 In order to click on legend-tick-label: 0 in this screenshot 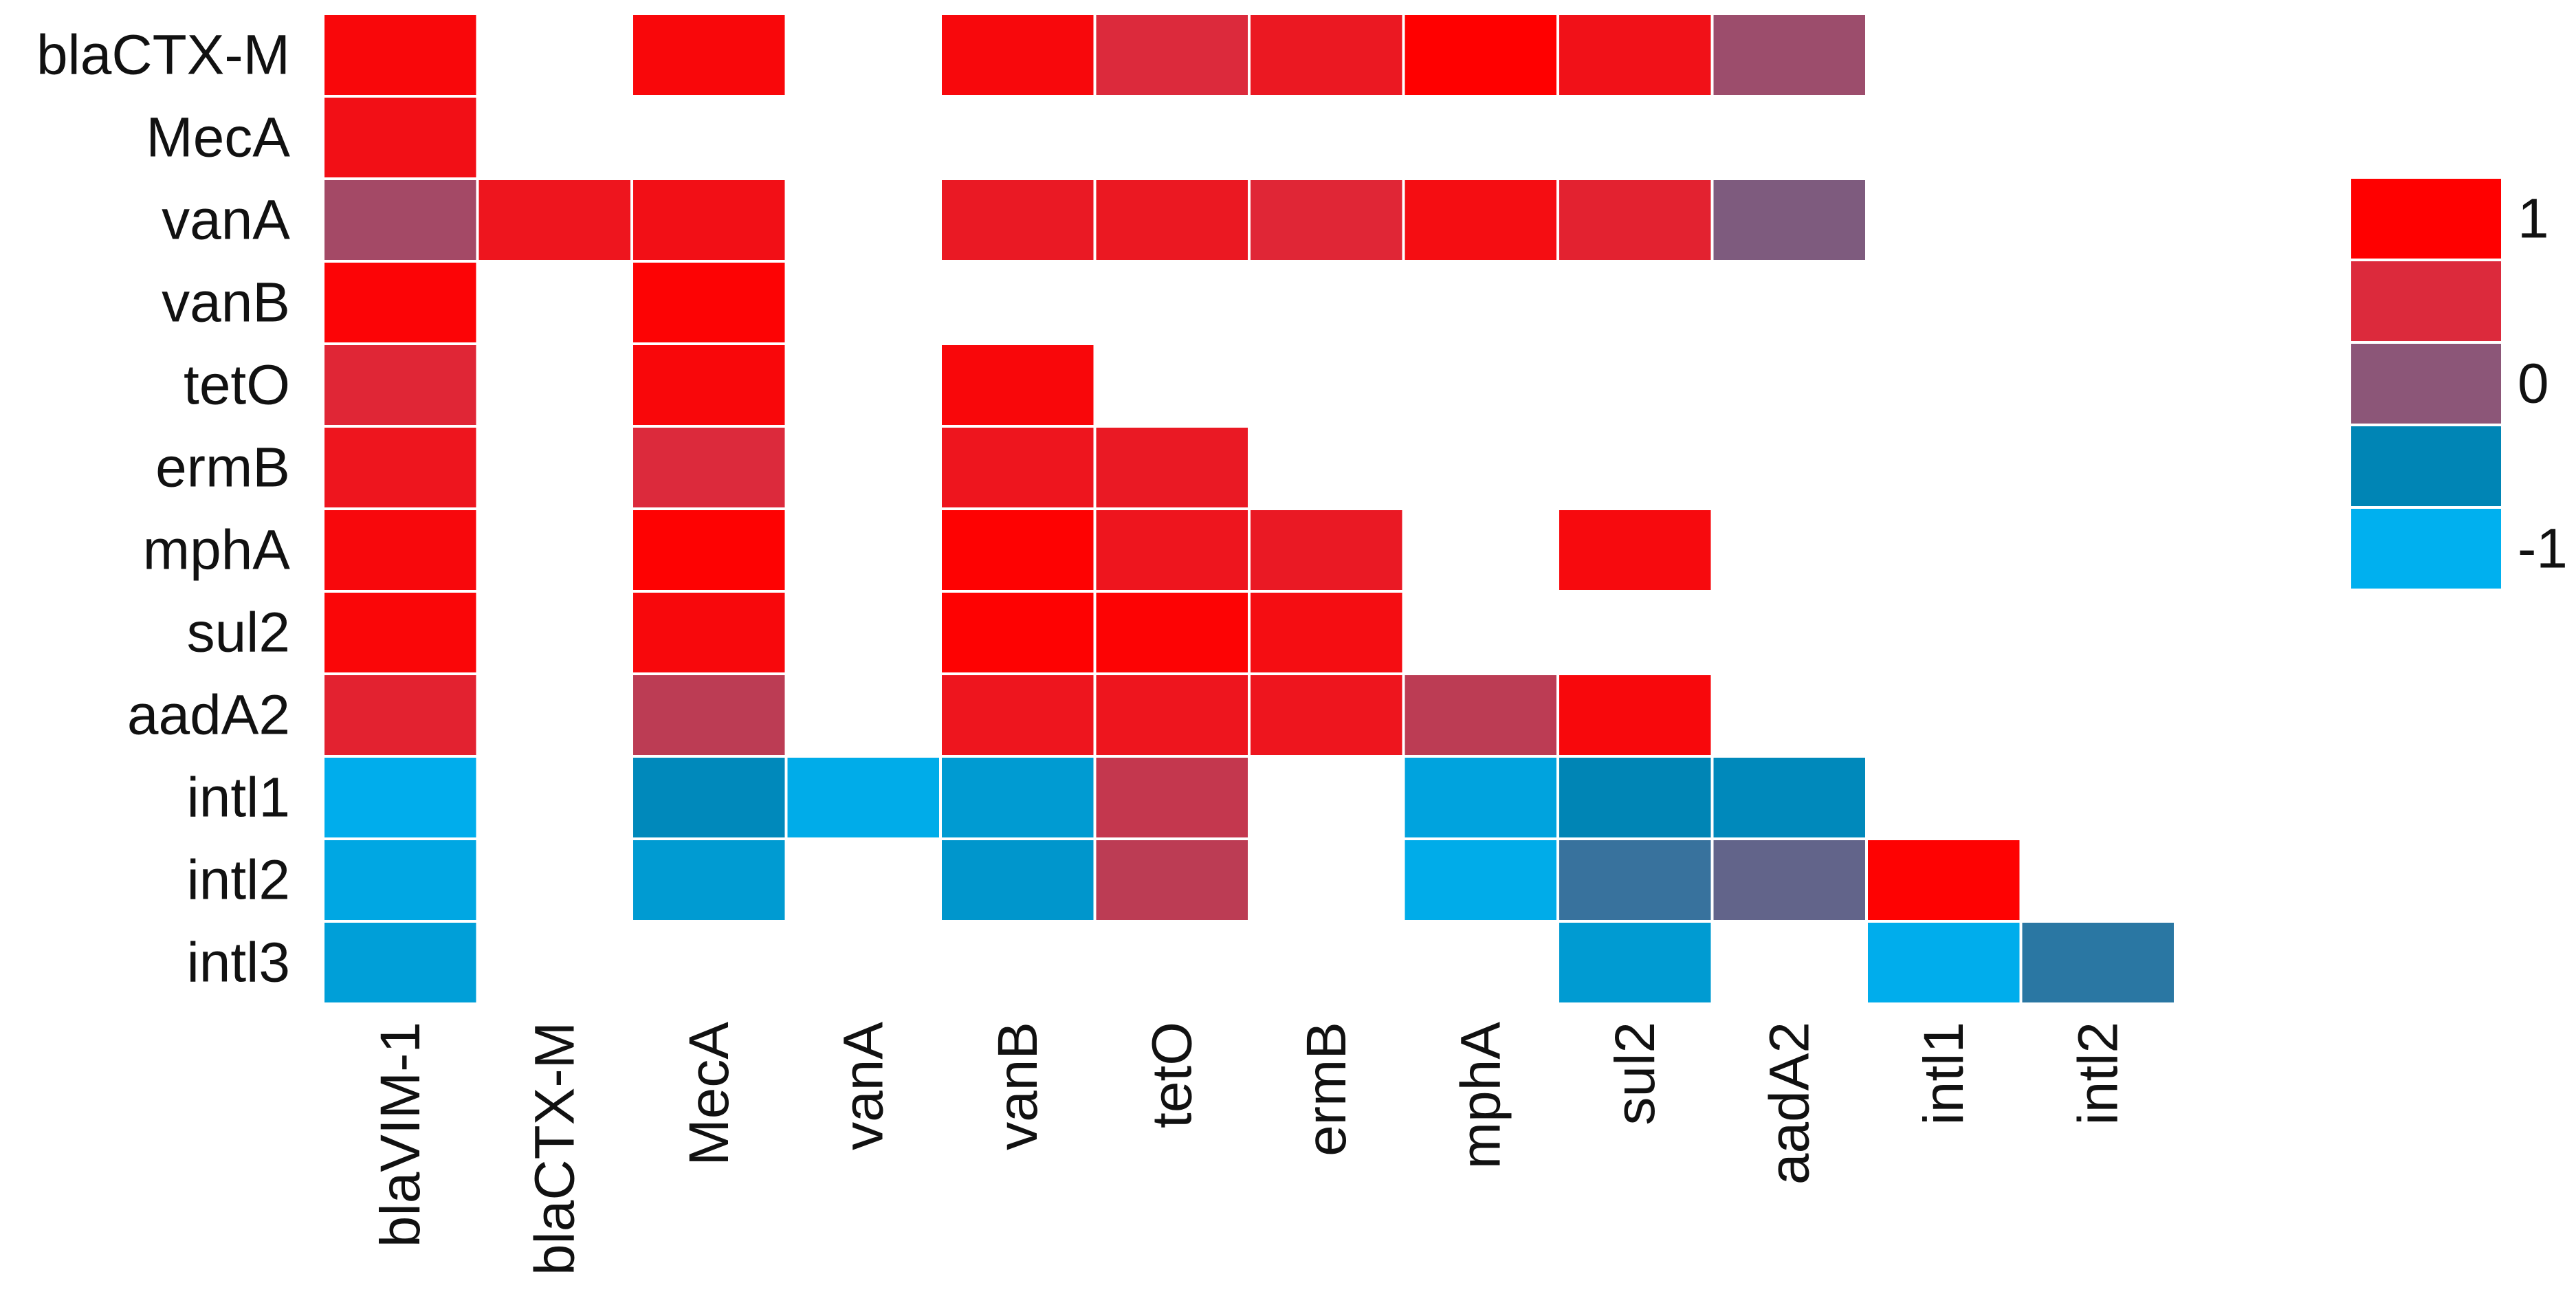, I will do `click(2533, 384)`.